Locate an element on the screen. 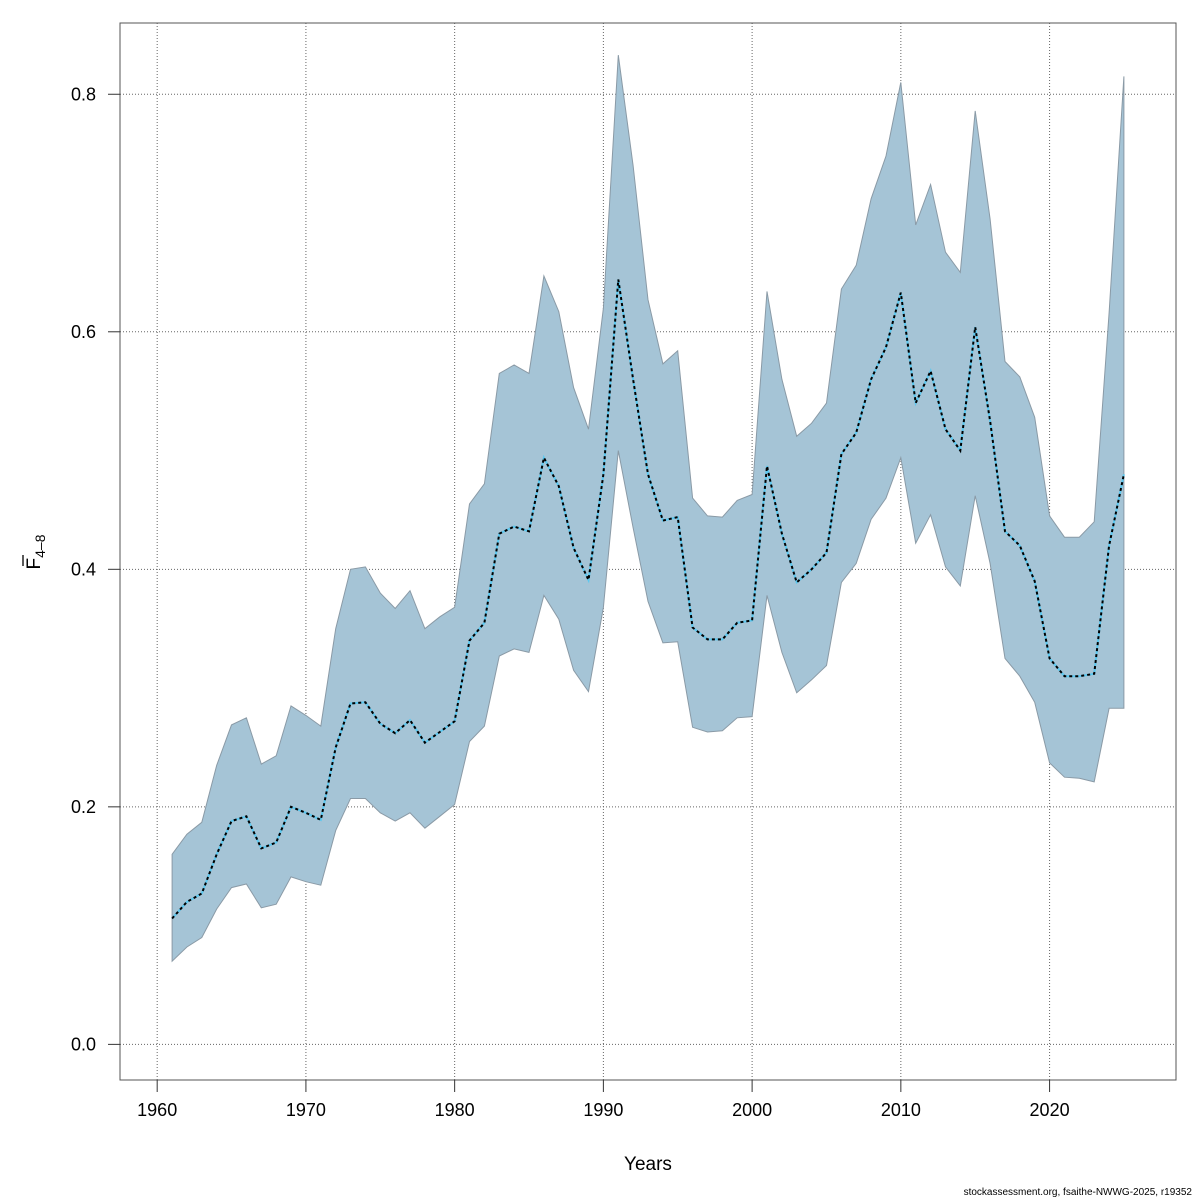 The image size is (1200, 1200). x-tick-label: 2010 is located at coordinates (901, 1110).